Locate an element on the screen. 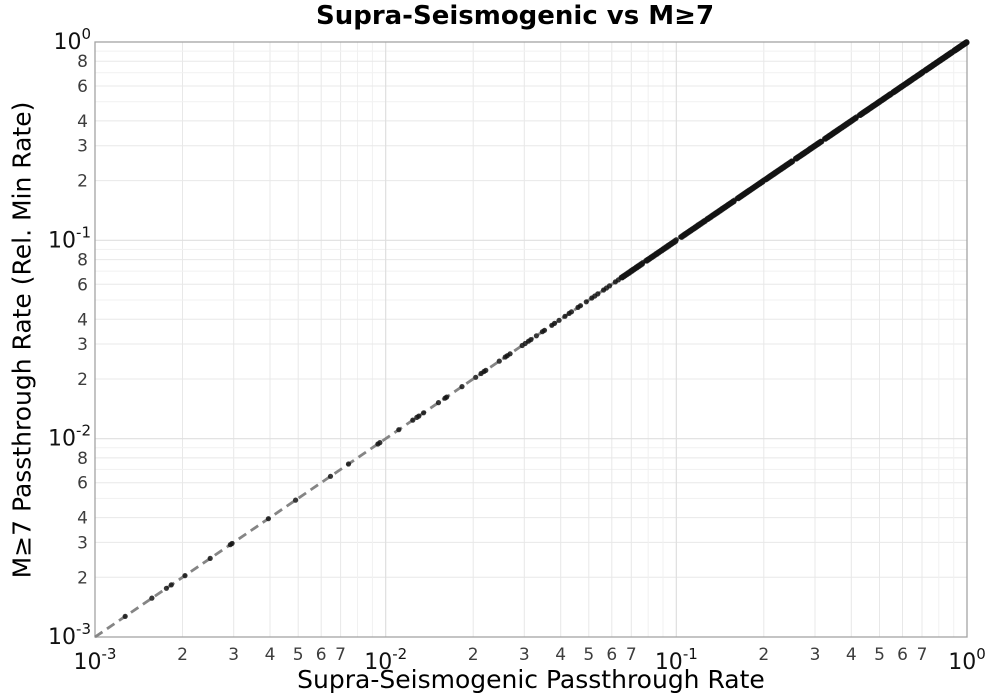 The image size is (1000, 700). y-tick-labels: 10⁻³ 10⁻² 10⁻¹ 100 2 3 4 6 8 2 3 4 6 8 2 3 4 6 8 is located at coordinates (69, 337).